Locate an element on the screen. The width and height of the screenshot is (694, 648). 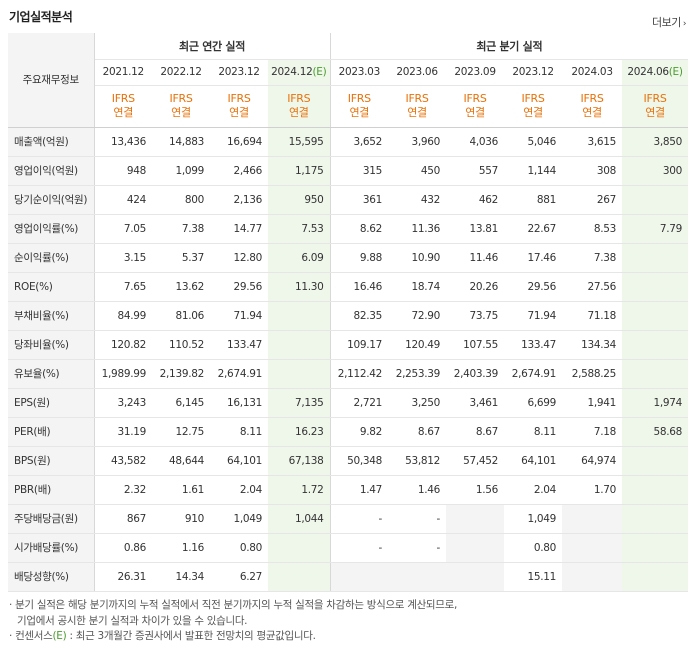
table-cell: 29.56 is located at coordinates (533, 287).